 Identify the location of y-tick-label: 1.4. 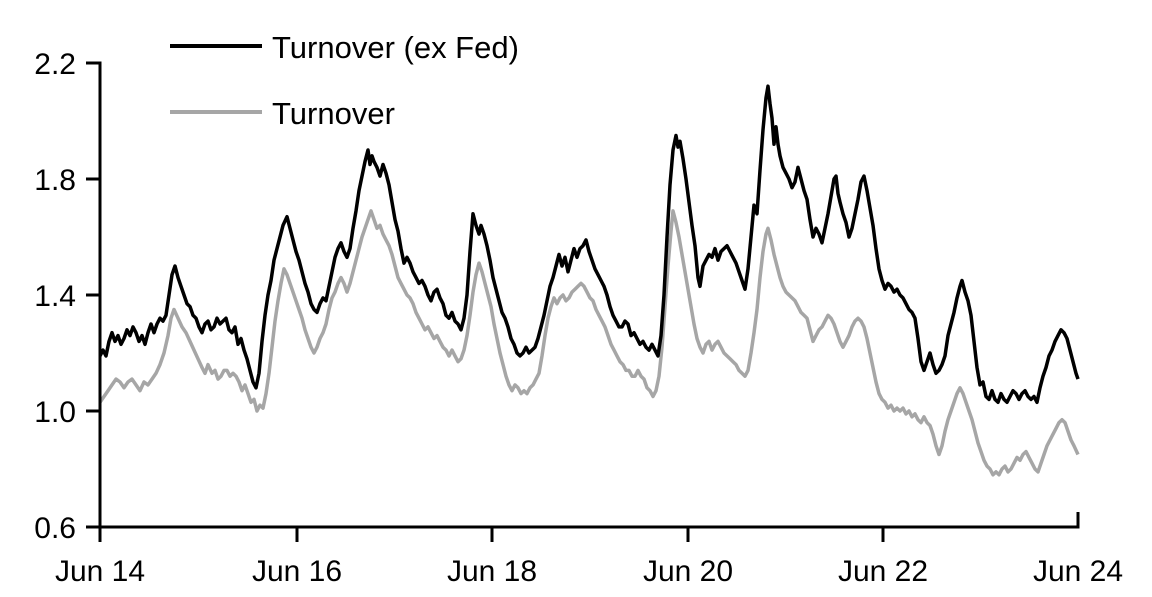
(55, 296).